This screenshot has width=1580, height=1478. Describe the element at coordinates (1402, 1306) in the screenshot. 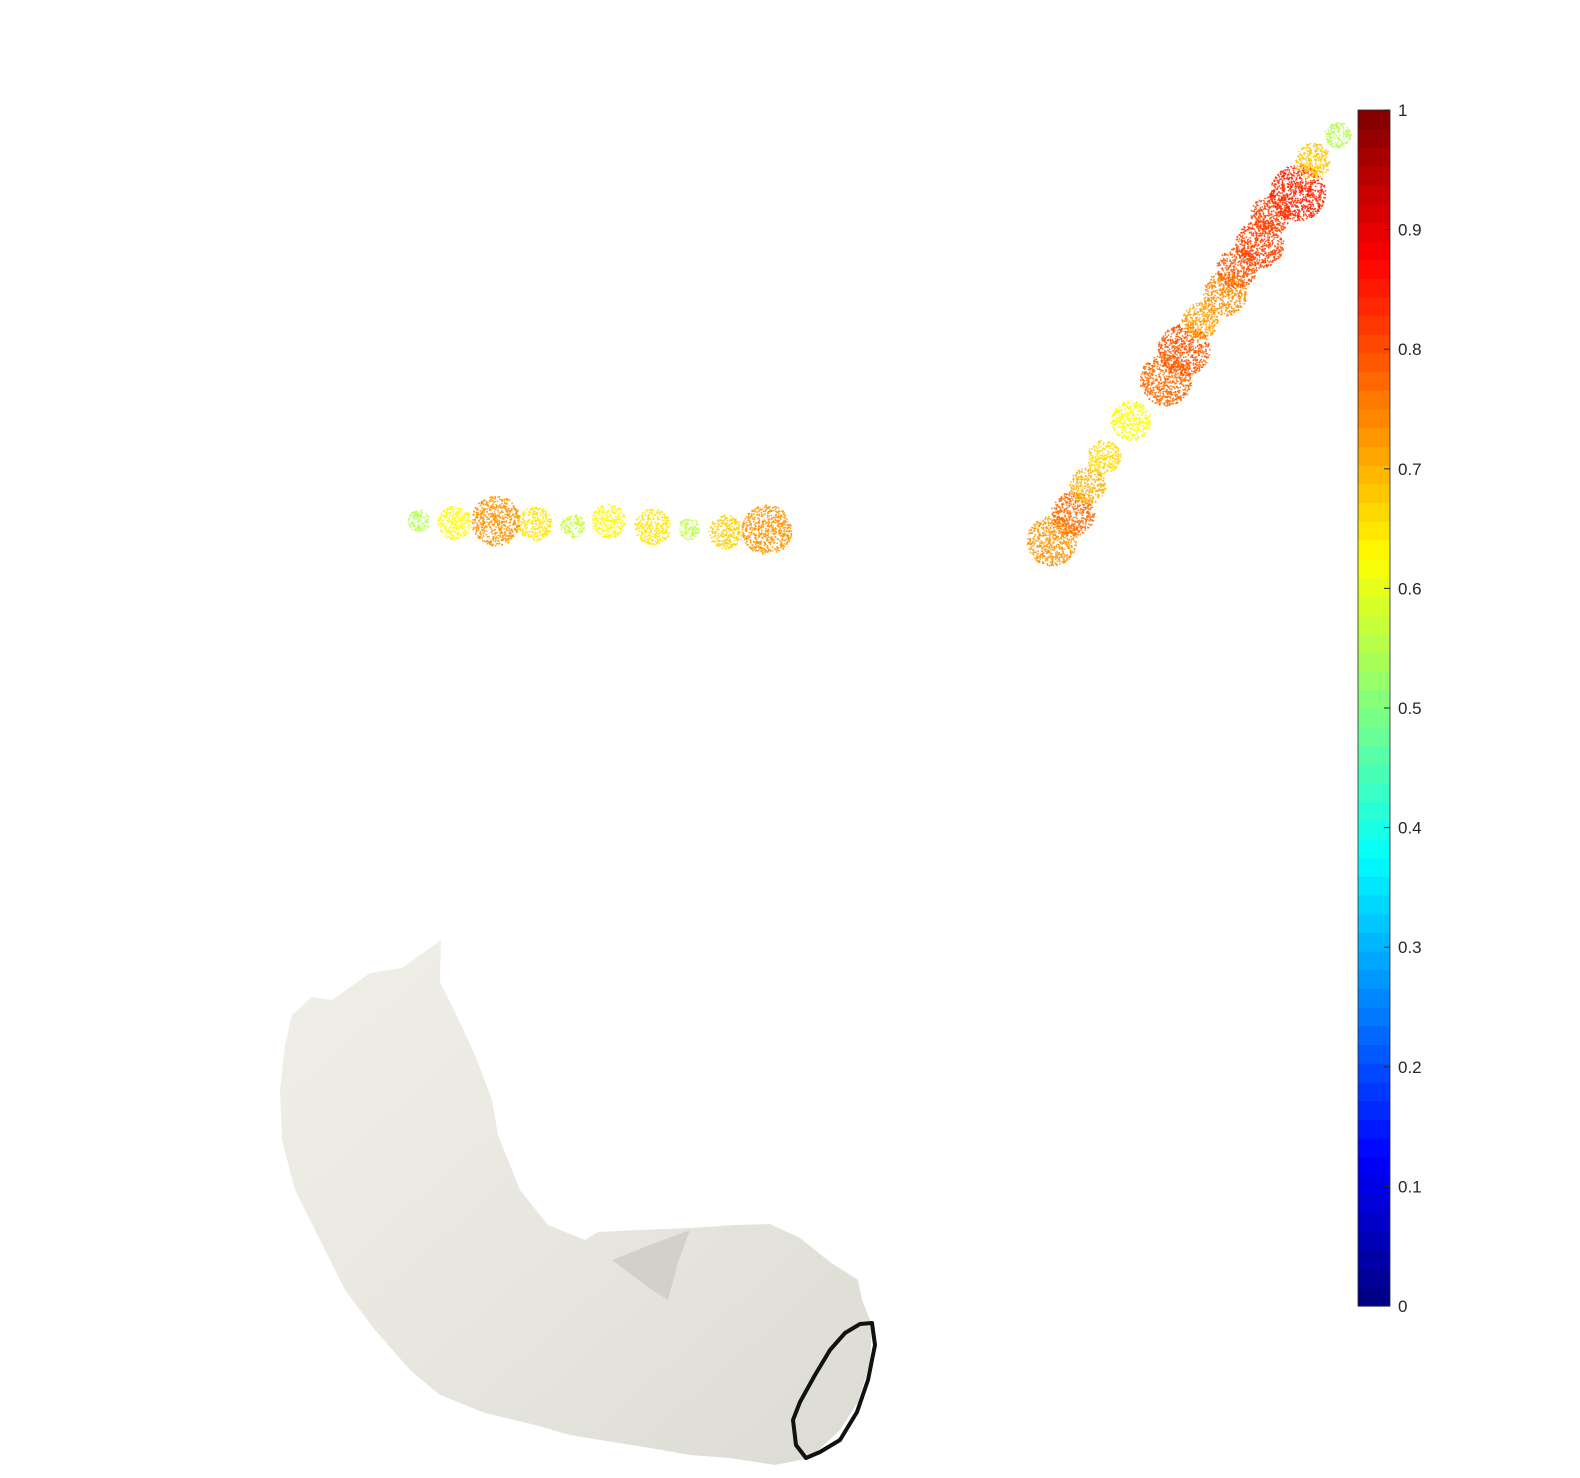

I see `colorbar-tick-label: 0` at that location.